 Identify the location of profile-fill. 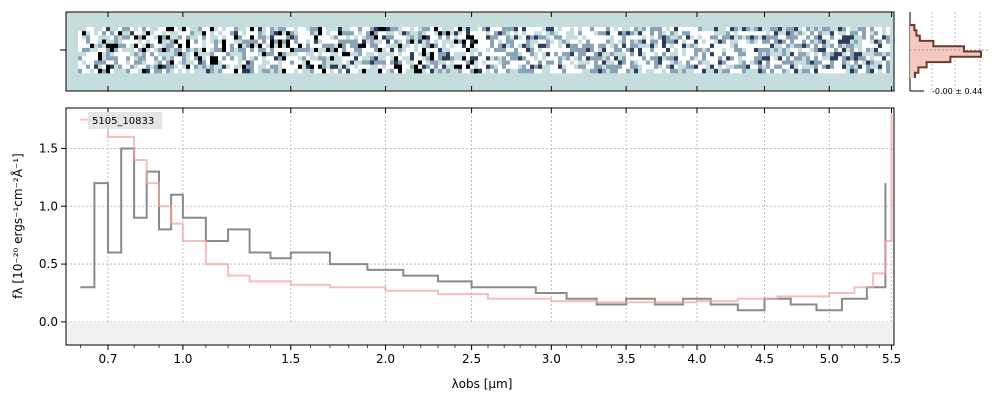
(945, 51).